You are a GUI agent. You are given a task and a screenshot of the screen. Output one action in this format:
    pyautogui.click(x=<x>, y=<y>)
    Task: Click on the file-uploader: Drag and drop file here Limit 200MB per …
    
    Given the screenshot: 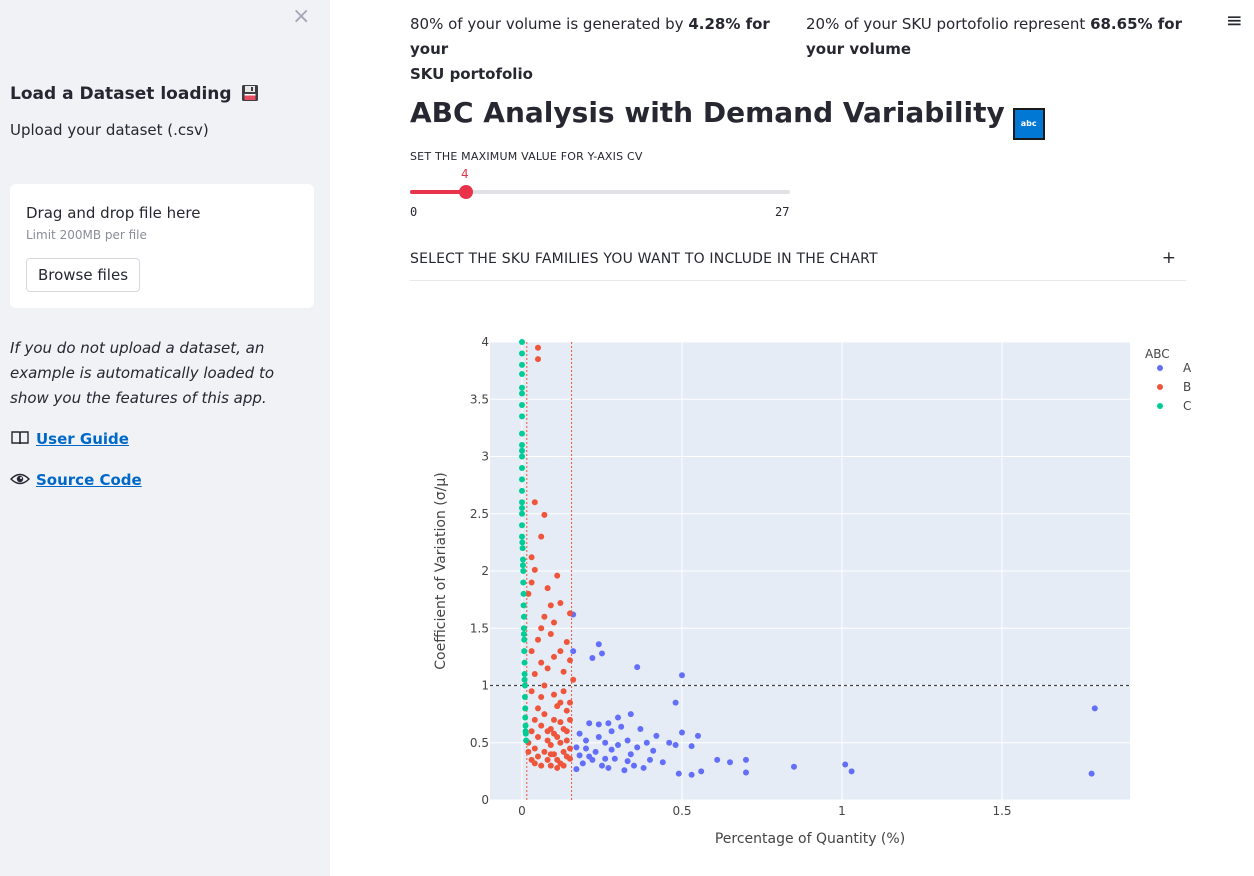 What is the action you would take?
    pyautogui.click(x=162, y=246)
    